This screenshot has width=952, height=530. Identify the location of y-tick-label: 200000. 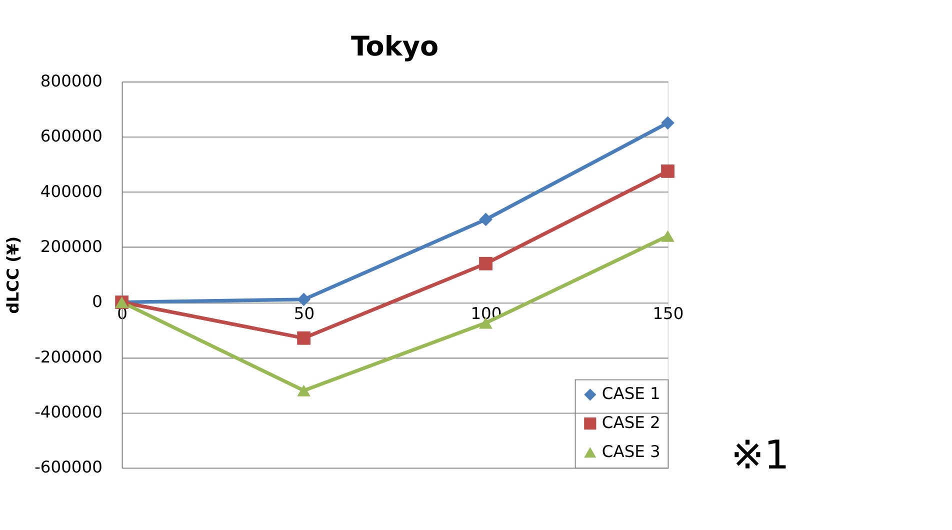
(71, 246).